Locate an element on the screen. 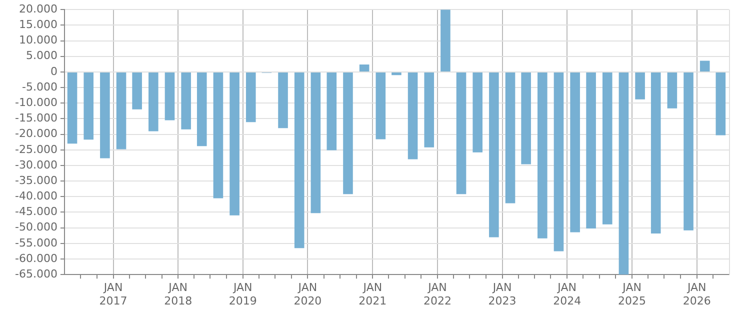  x-tick-label: JAN 2018 is located at coordinates (178, 294).